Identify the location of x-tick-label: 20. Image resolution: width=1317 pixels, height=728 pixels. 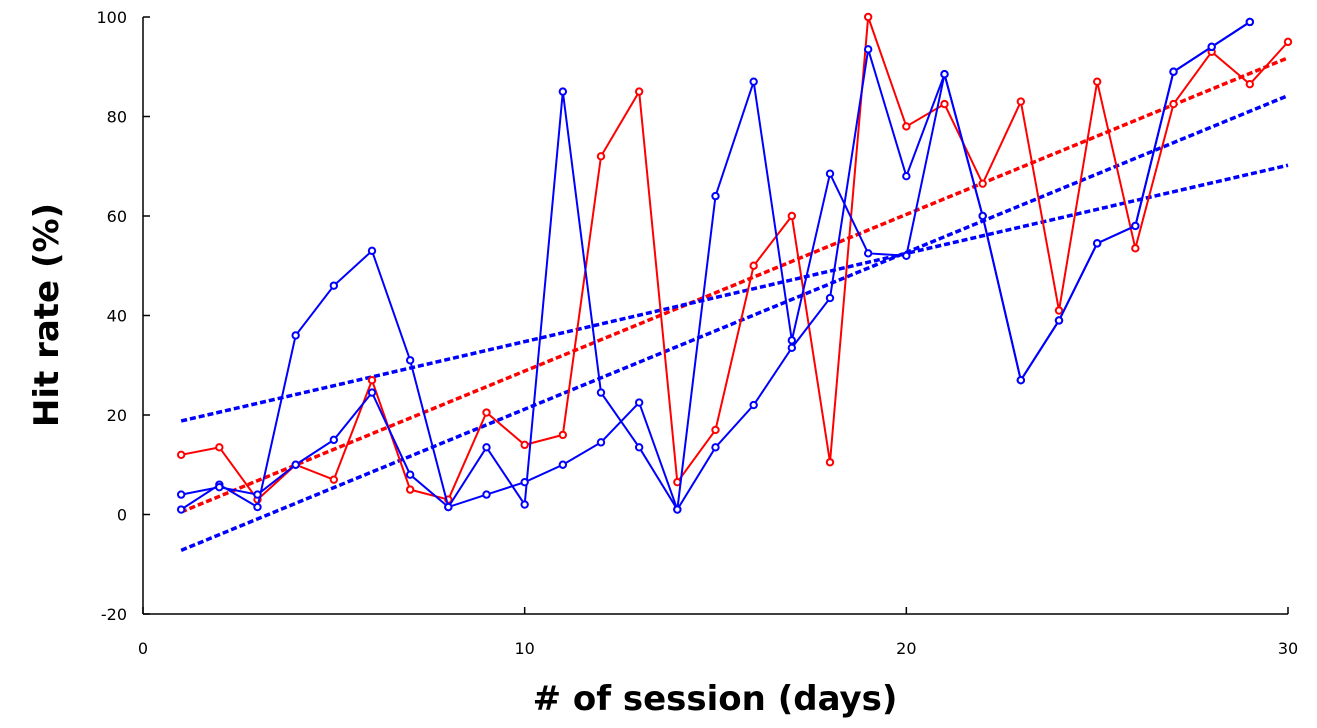
(906, 648).